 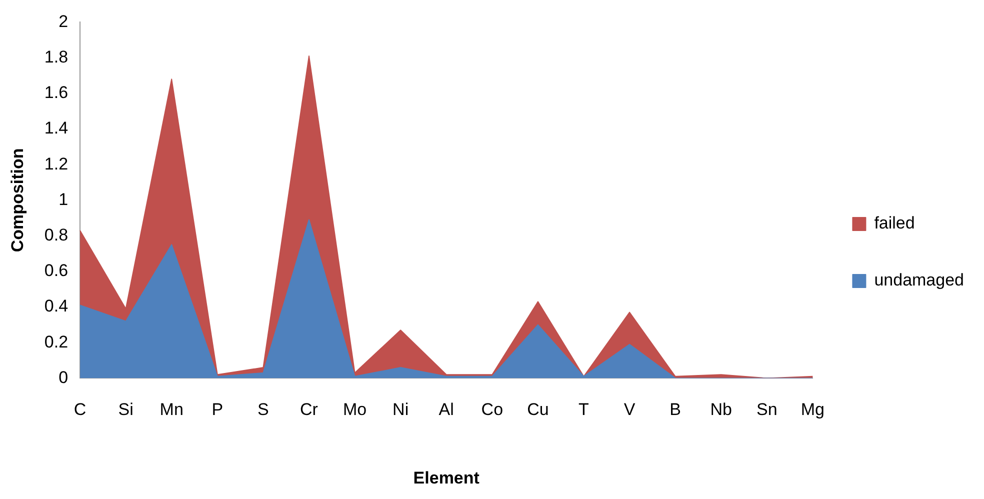 I want to click on x-tick-label: V, so click(x=630, y=410).